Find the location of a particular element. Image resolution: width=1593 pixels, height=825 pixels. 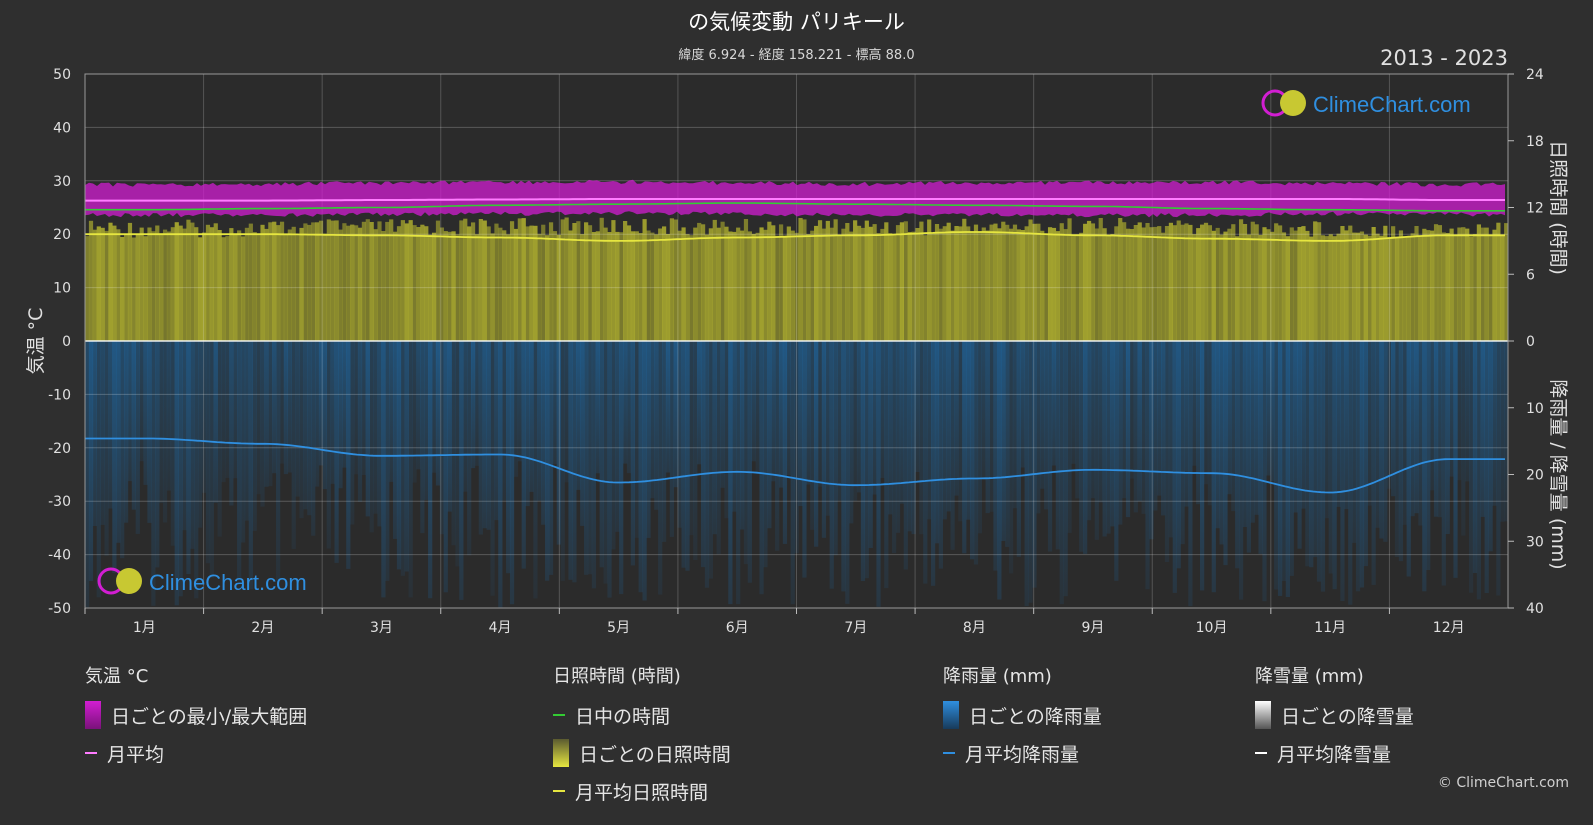

x-tick-label: 12月 is located at coordinates (1449, 628).